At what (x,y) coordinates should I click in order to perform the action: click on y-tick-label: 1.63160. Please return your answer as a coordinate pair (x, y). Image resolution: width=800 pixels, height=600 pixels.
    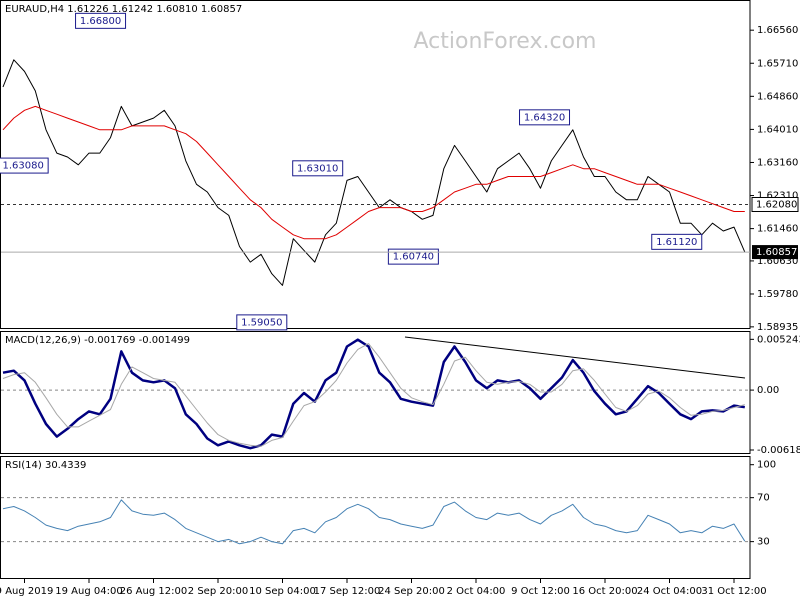
    Looking at the image, I should click on (777, 162).